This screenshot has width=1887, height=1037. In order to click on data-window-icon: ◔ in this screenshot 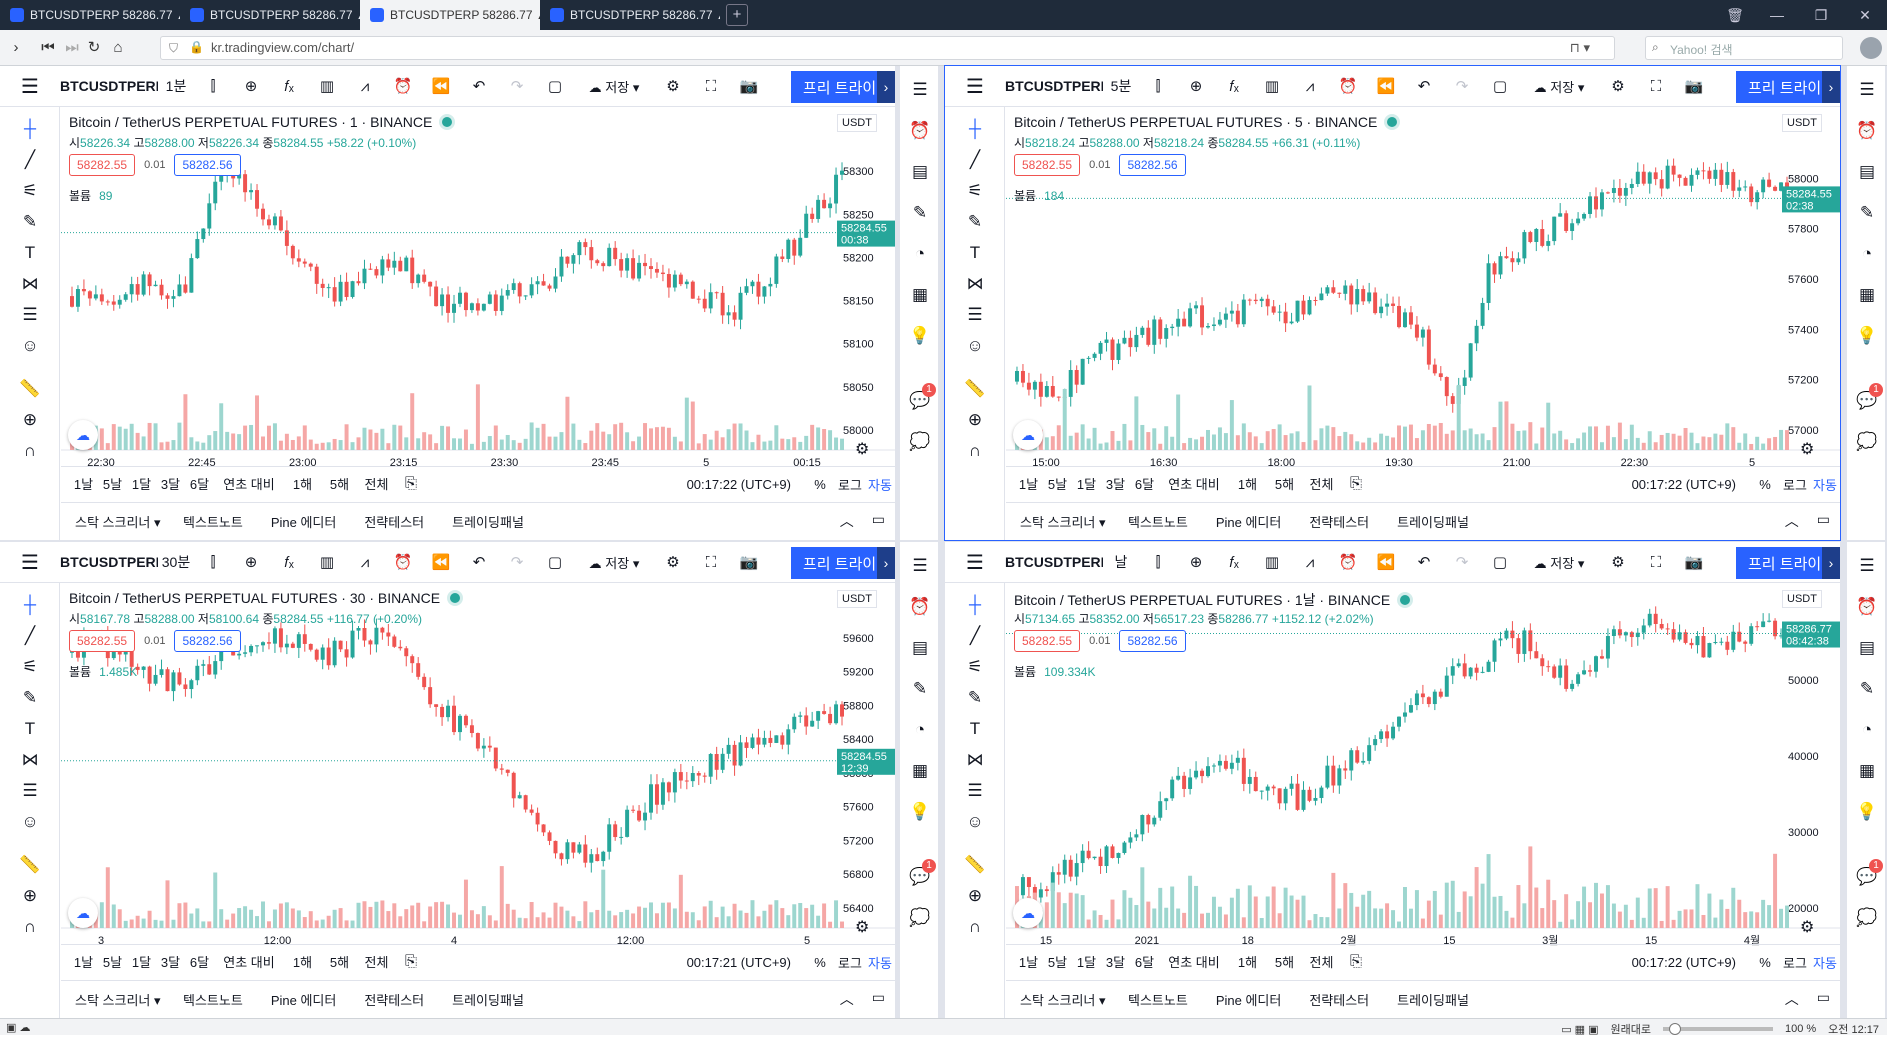, I will do `click(920, 253)`.